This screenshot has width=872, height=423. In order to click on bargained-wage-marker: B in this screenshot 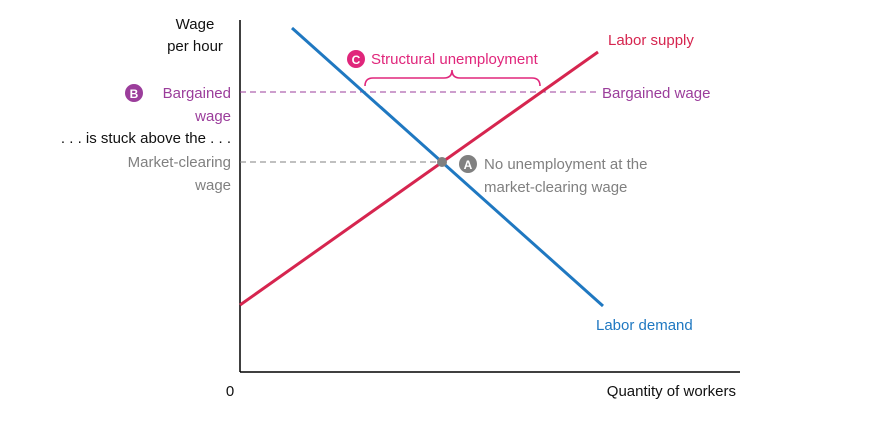, I will do `click(134, 93)`.